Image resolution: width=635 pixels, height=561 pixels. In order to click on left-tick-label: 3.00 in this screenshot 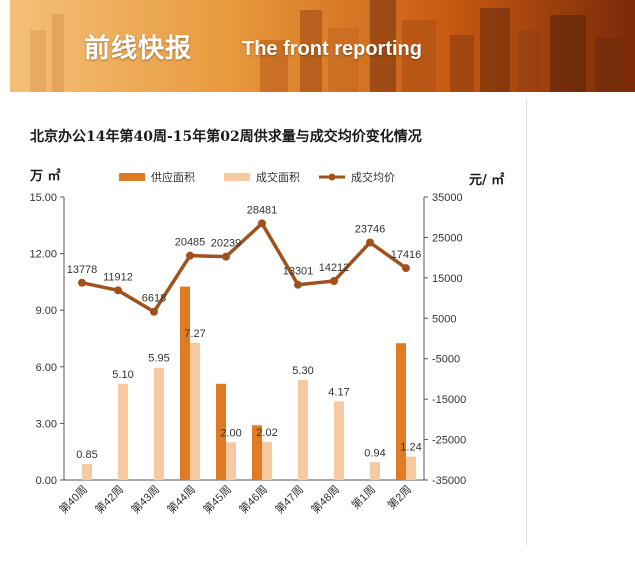, I will do `click(46, 424)`.